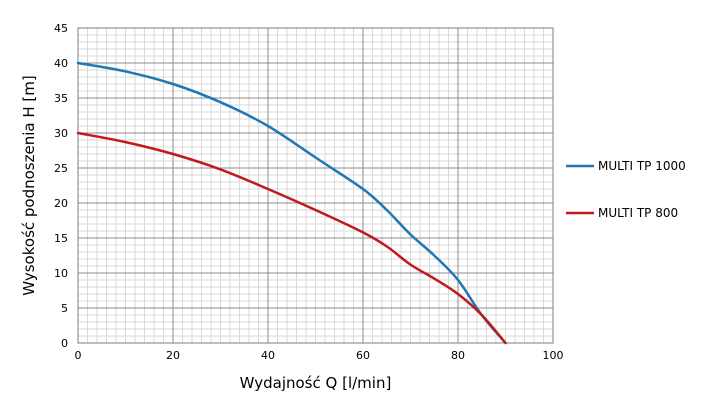 Image resolution: width=706 pixels, height=409 pixels. Describe the element at coordinates (458, 355) in the screenshot. I see `x-tick-label: 80` at that location.